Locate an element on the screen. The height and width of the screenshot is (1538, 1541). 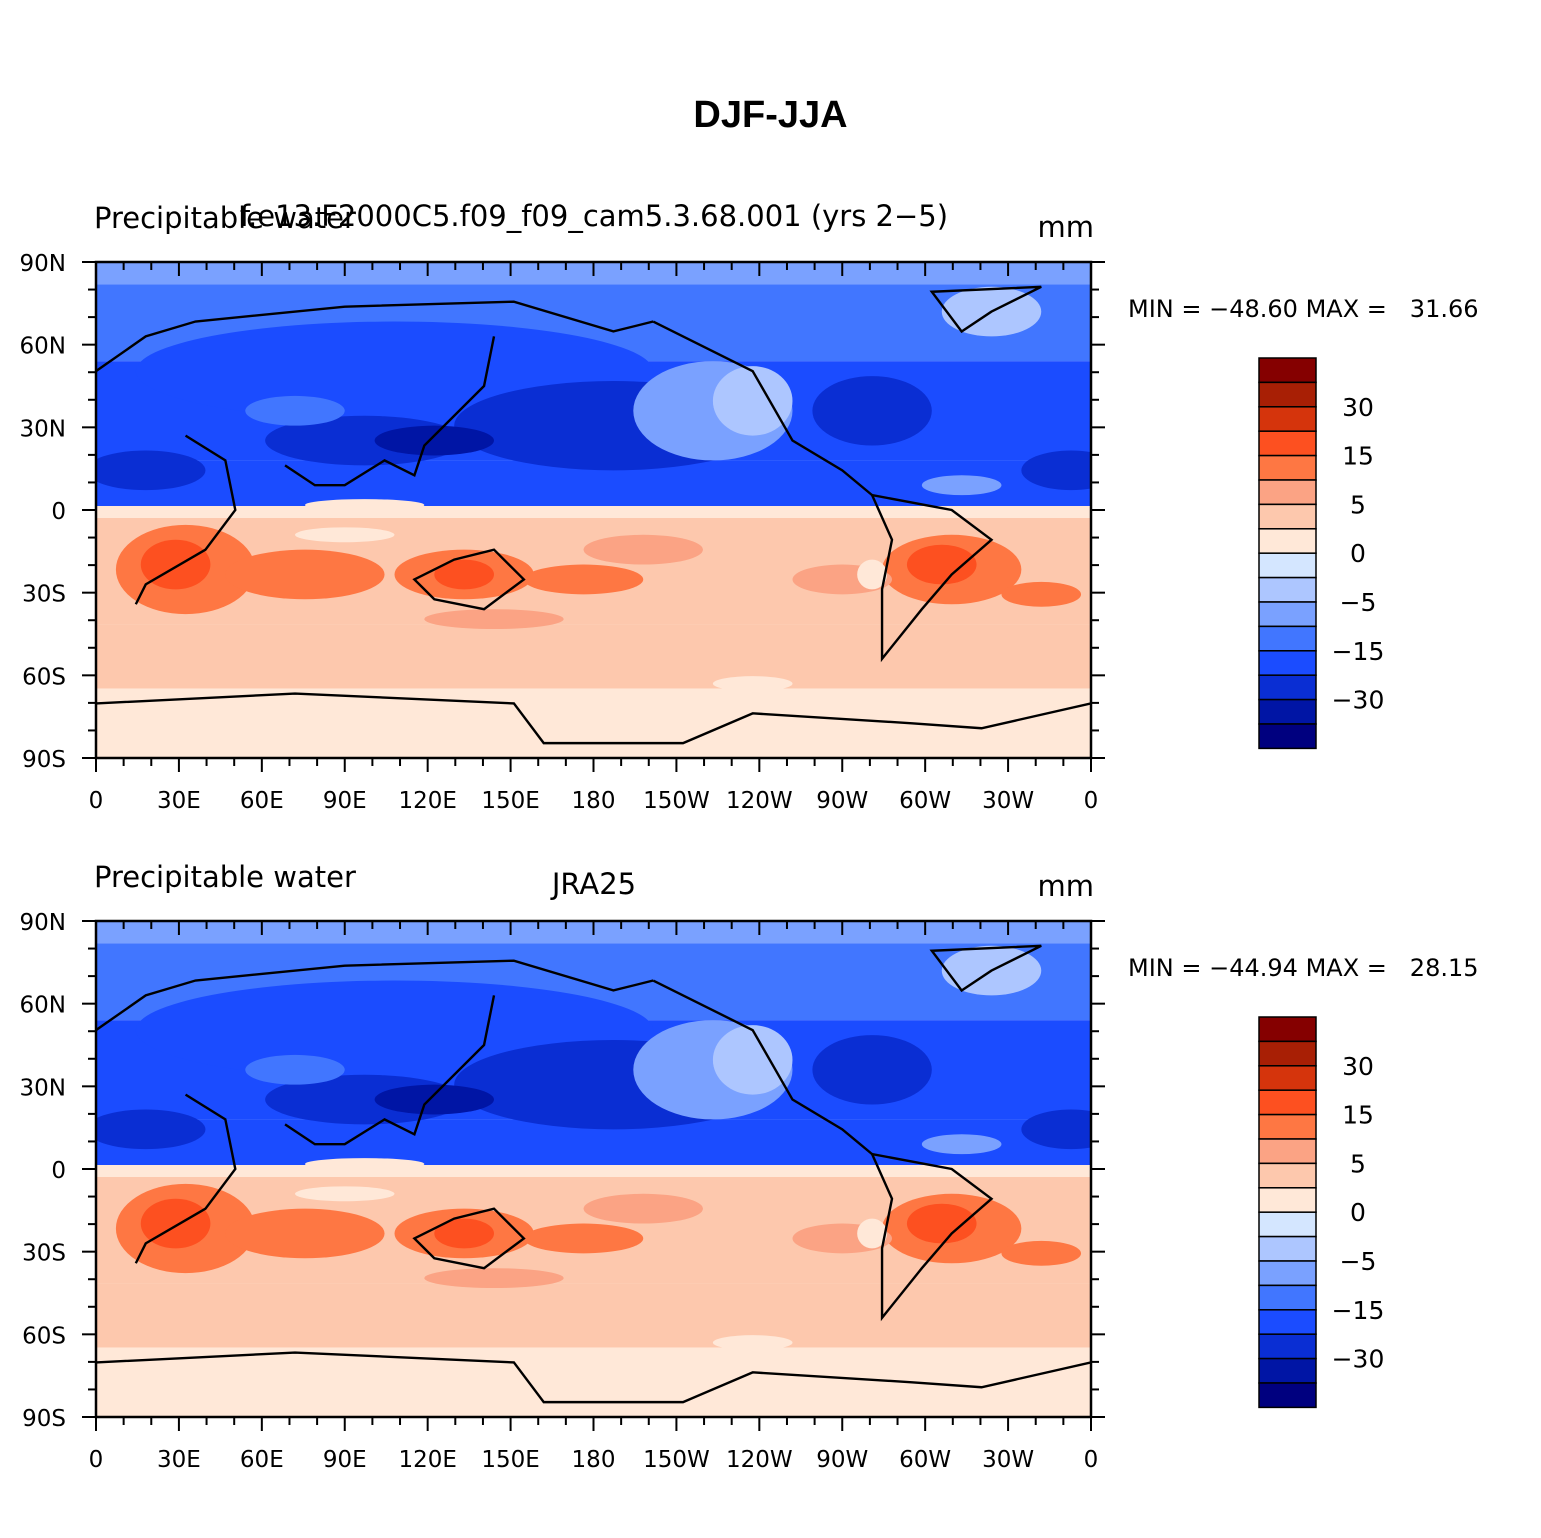
colorbar-label: 30 is located at coordinates (1358, 407).